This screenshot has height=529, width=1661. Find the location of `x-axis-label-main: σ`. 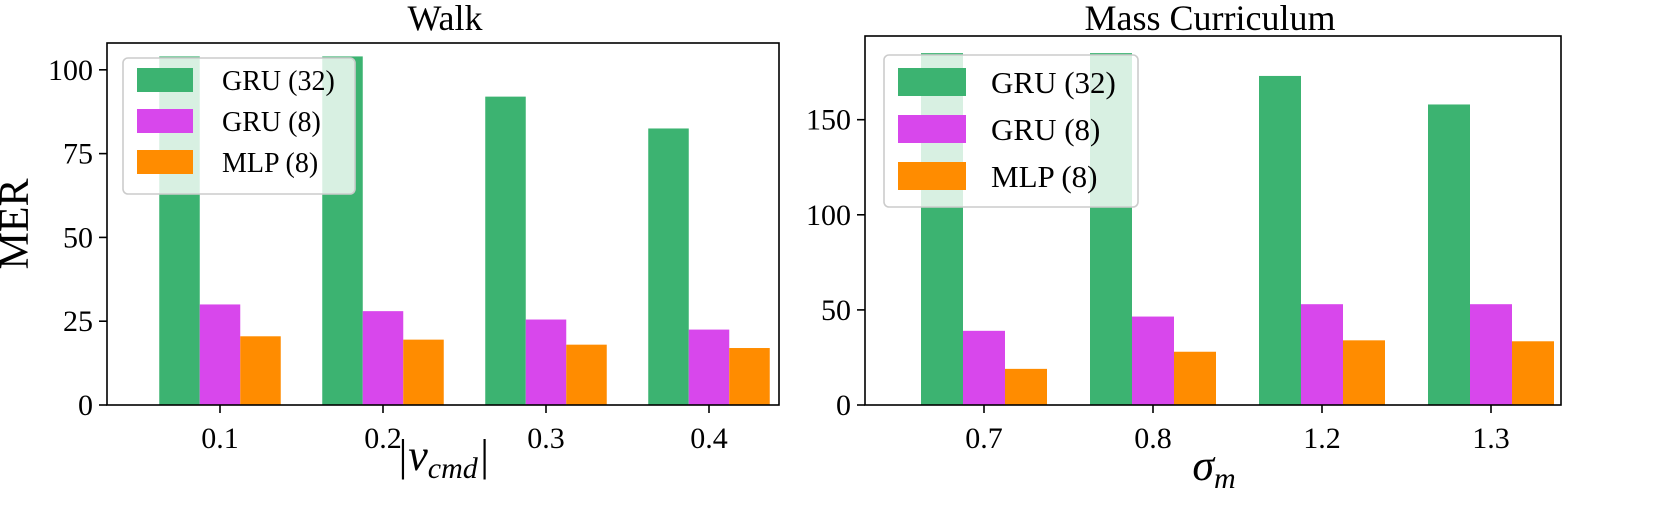

x-axis-label-main: σ is located at coordinates (1204, 465).